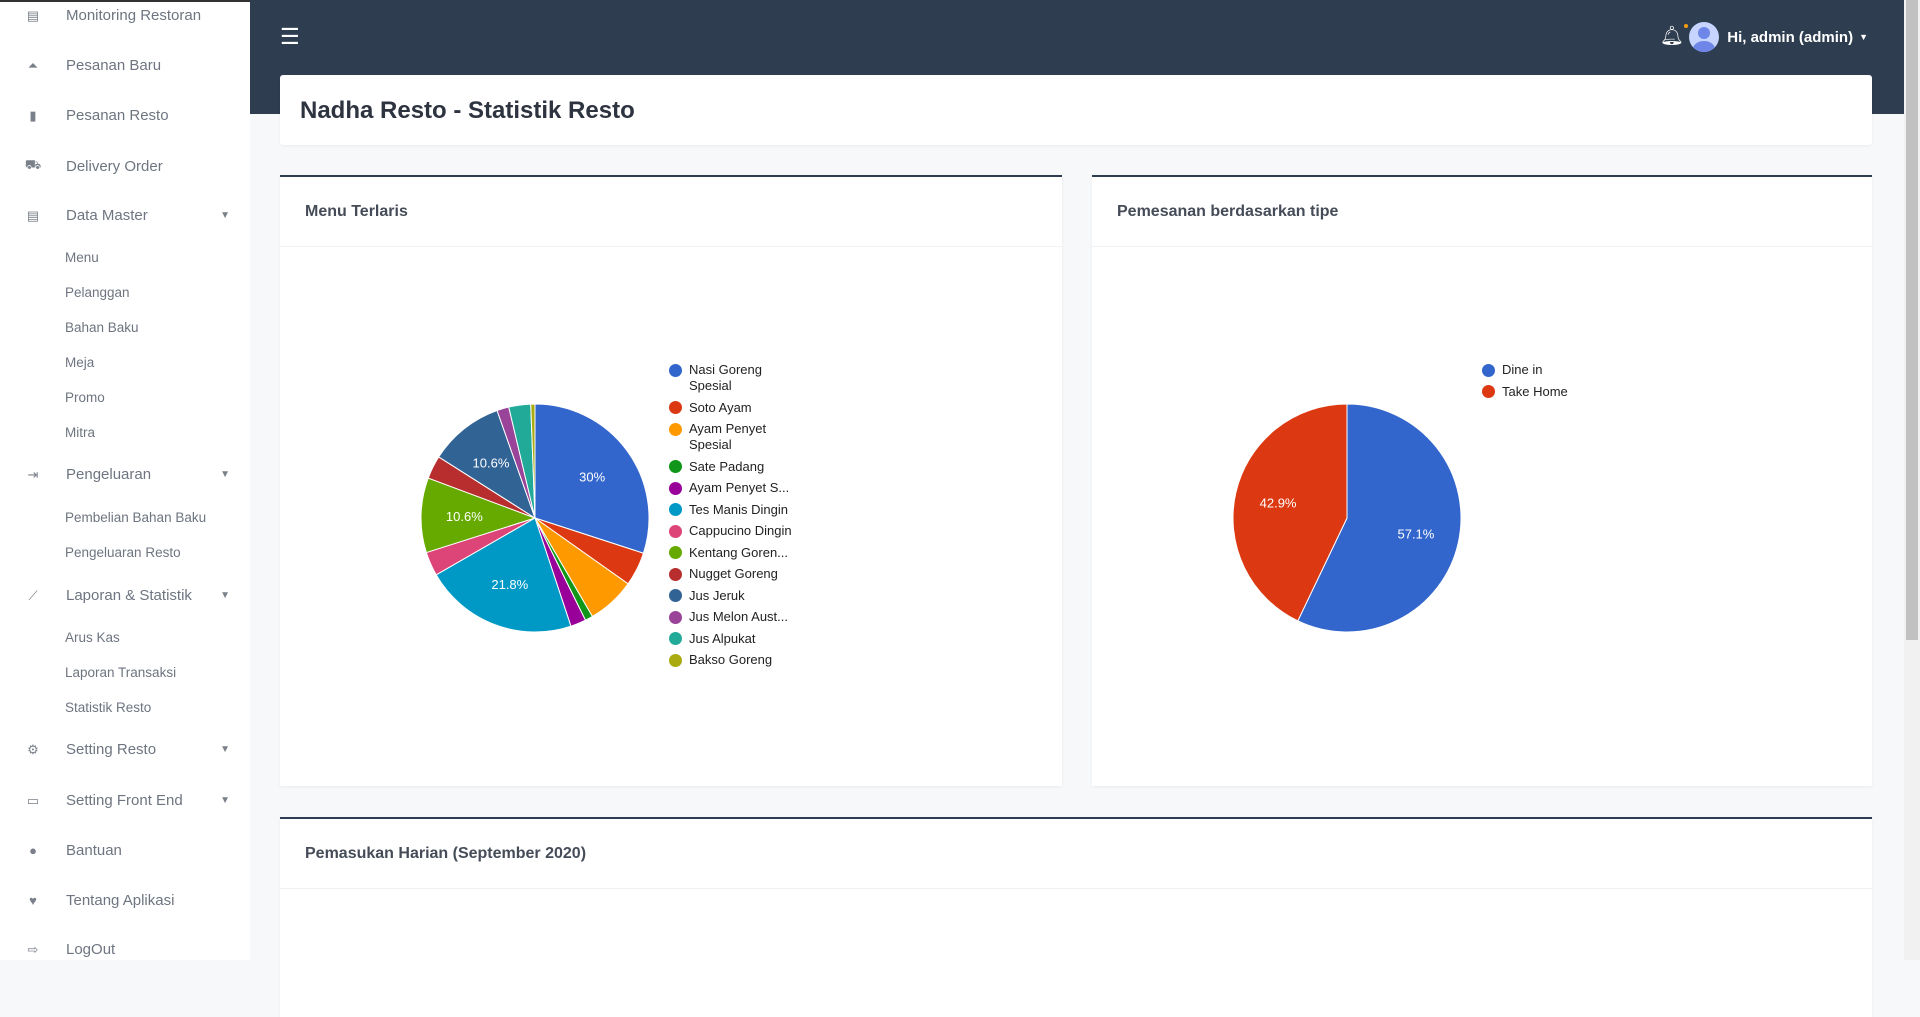 This screenshot has width=1920, height=1017. I want to click on sidebar-item-setting-front-end: ▭ Setting Front End ▼, so click(125, 800).